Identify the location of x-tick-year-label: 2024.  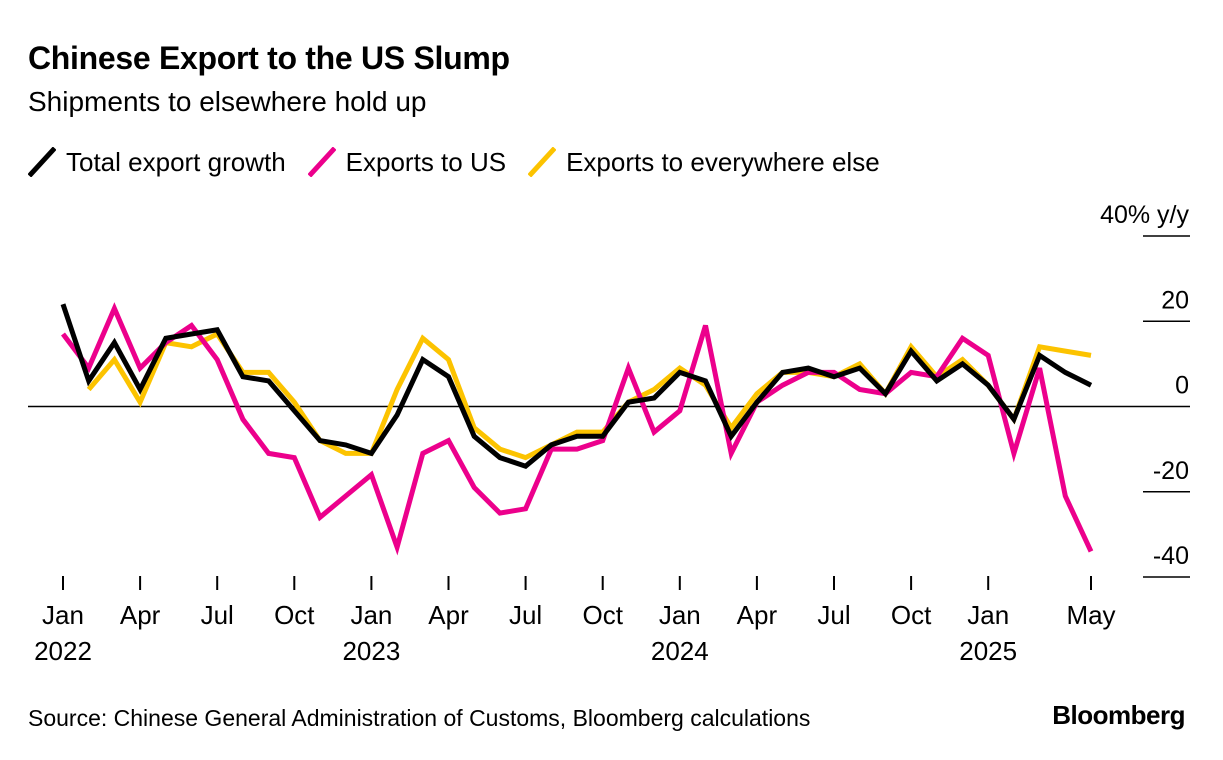
(680, 651).